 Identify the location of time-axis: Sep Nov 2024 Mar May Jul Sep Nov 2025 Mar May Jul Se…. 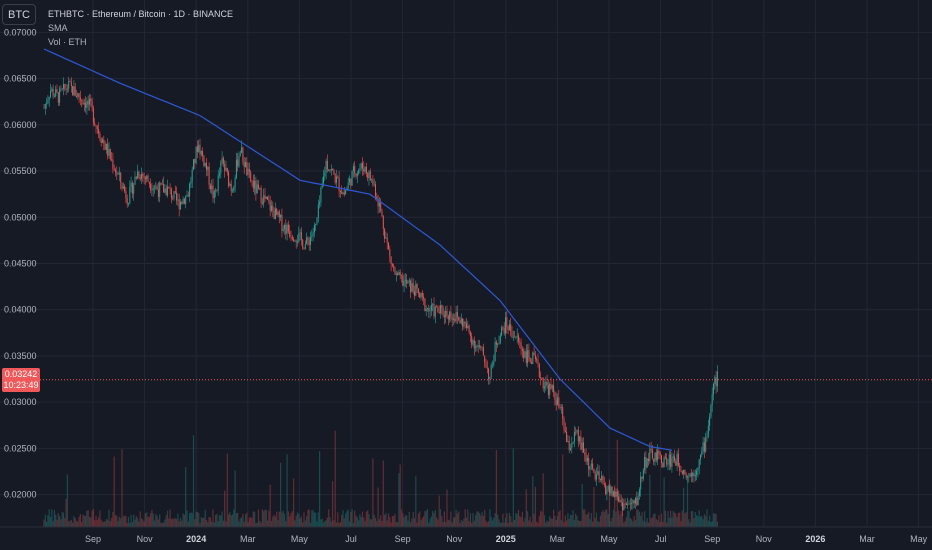
(506, 539).